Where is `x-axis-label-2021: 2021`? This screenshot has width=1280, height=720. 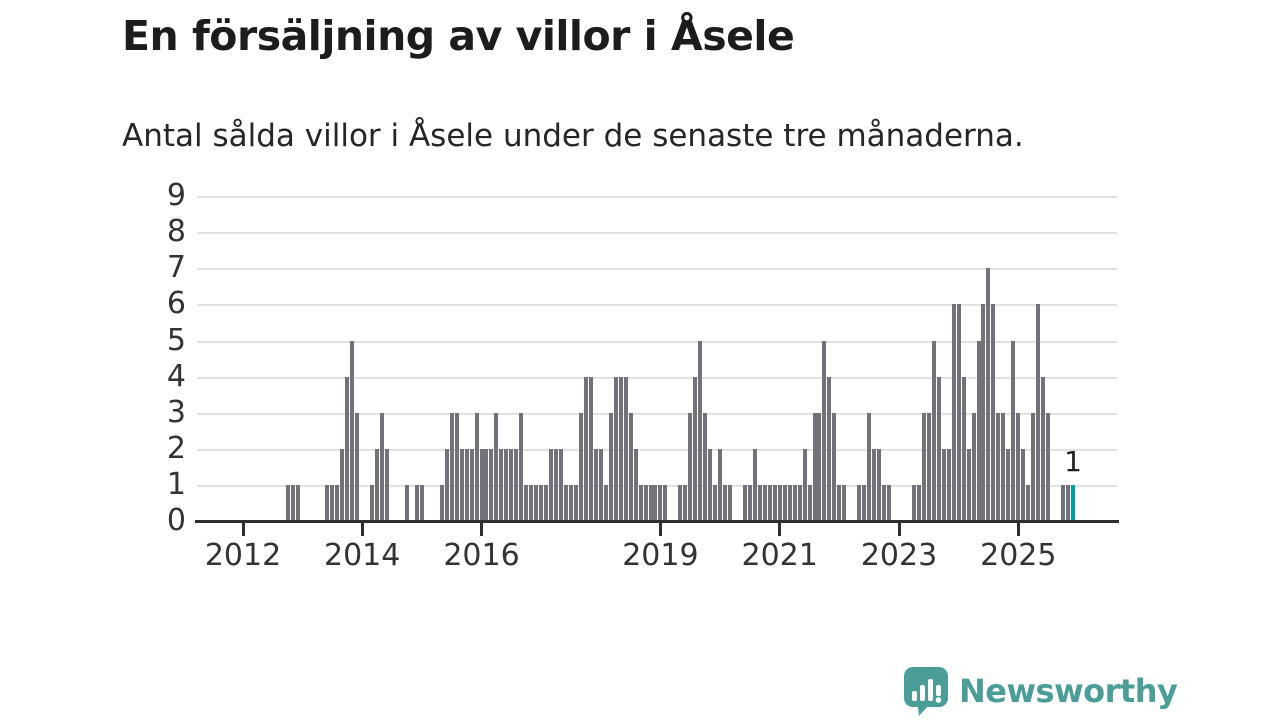
x-axis-label-2021: 2021 is located at coordinates (779, 555).